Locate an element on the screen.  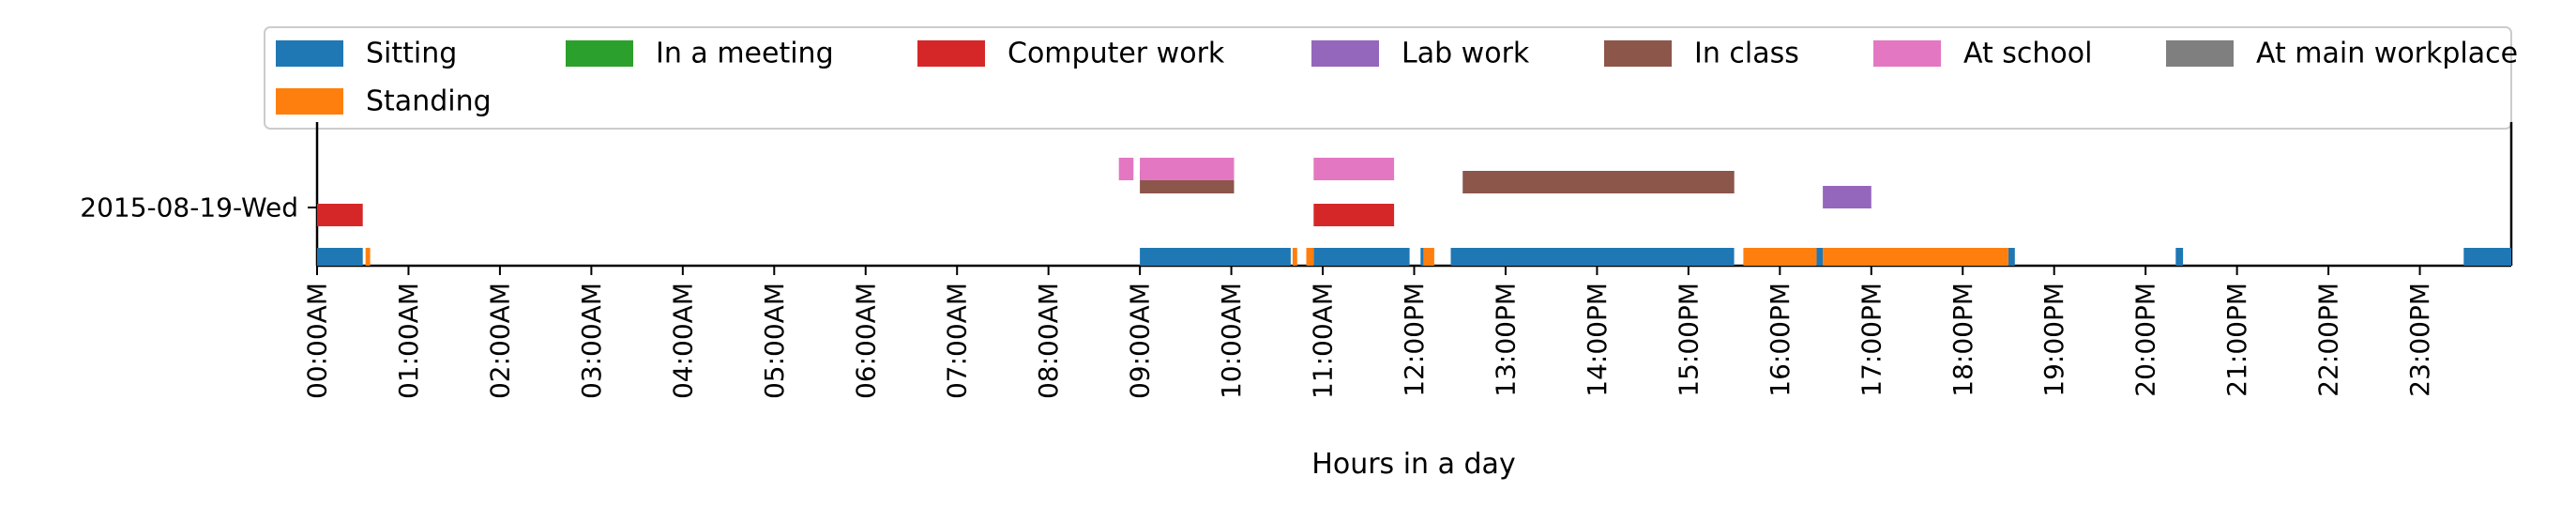
legend-item-standing: Standing is located at coordinates (384, 101).